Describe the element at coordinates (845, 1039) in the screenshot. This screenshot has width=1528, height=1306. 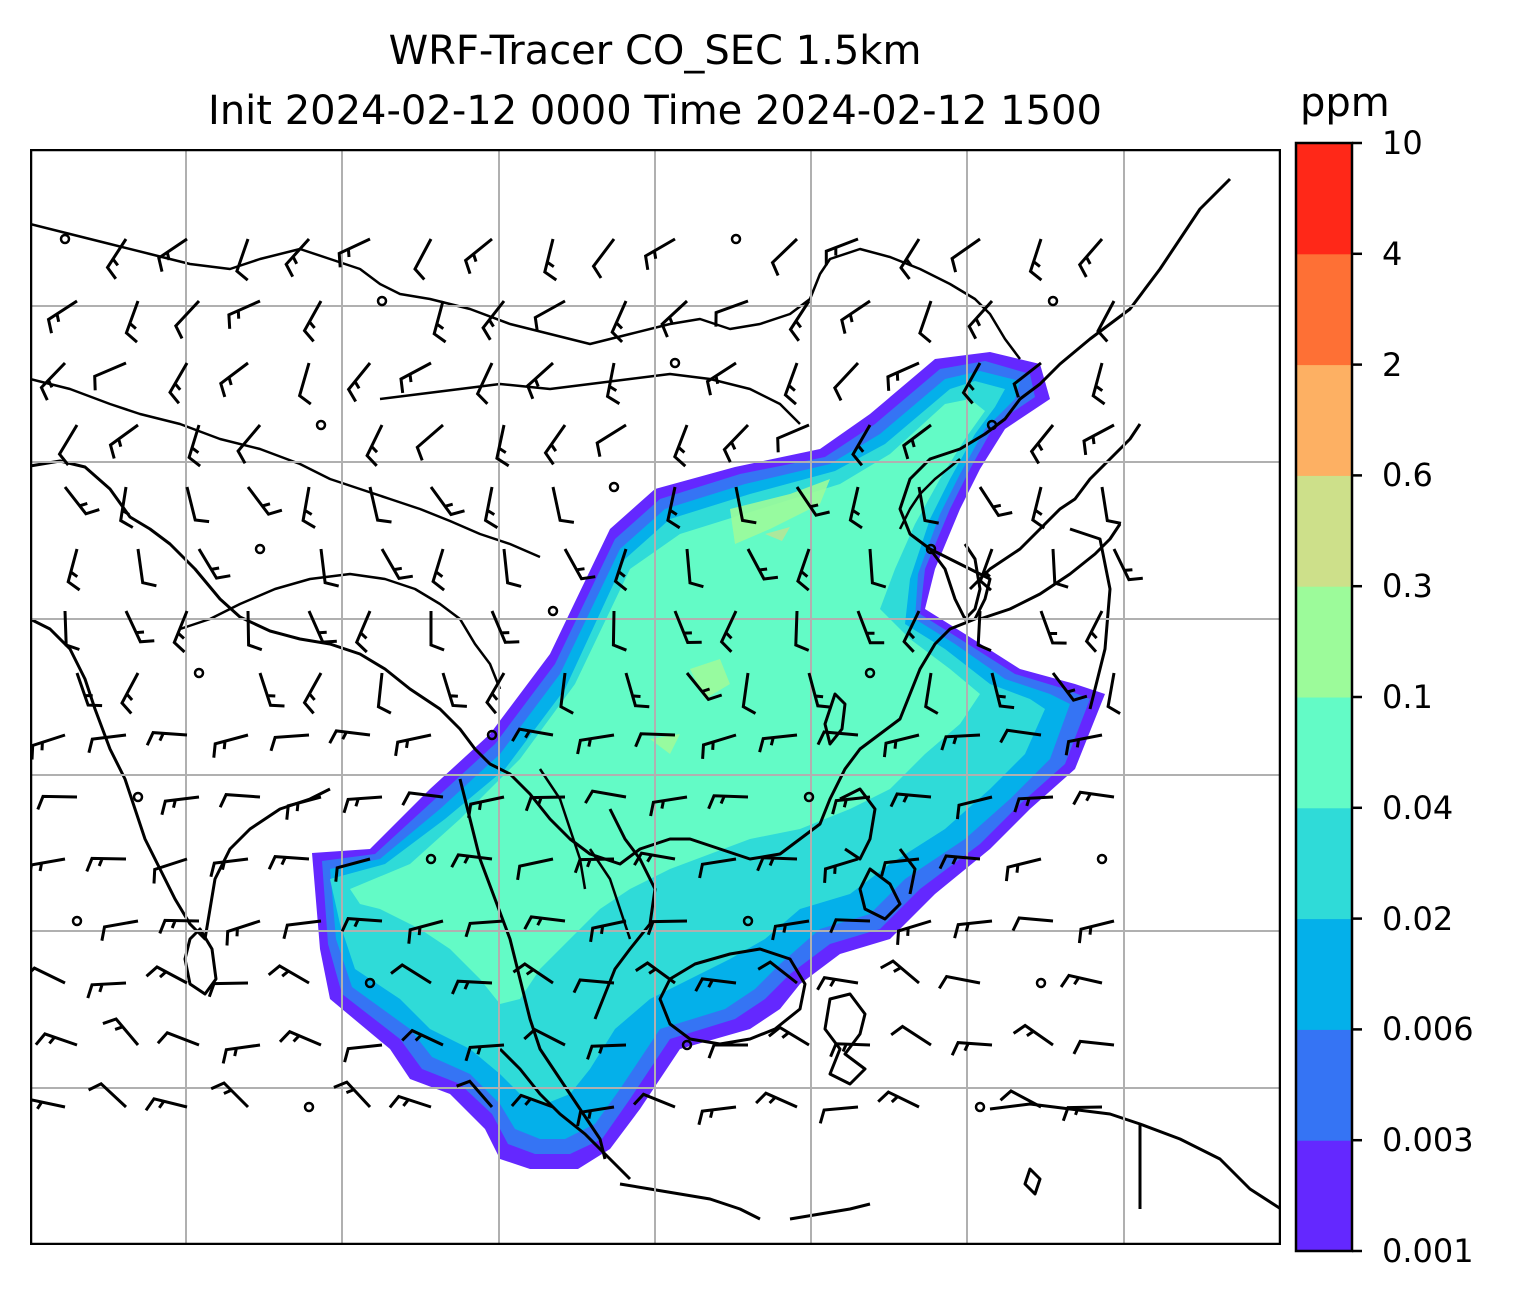
I see `coastline-sulawesi` at that location.